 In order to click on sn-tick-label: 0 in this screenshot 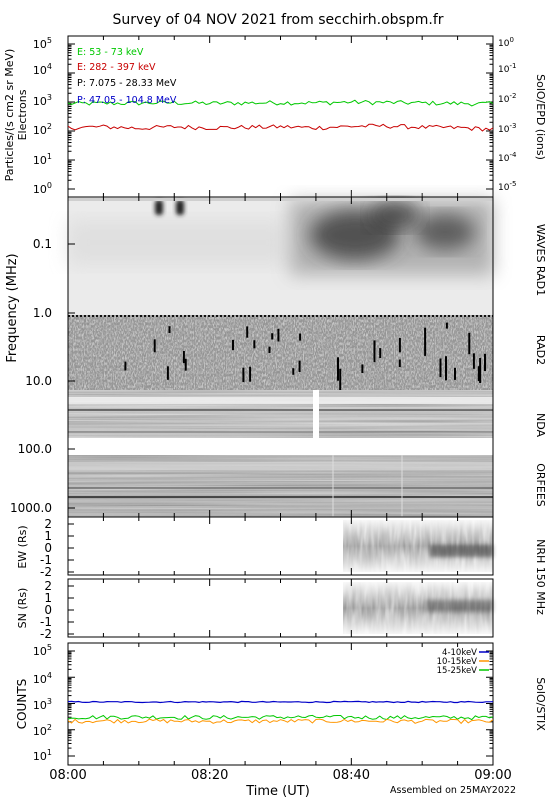, I will do `click(48, 610)`.